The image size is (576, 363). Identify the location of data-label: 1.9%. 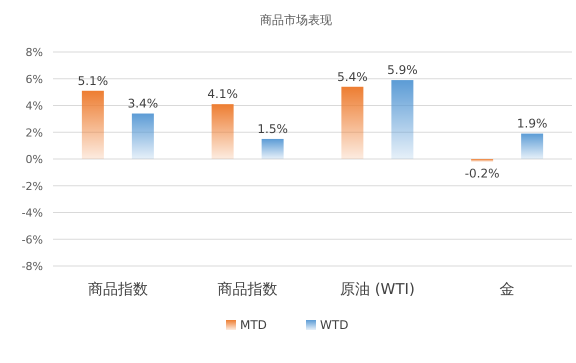
(532, 123).